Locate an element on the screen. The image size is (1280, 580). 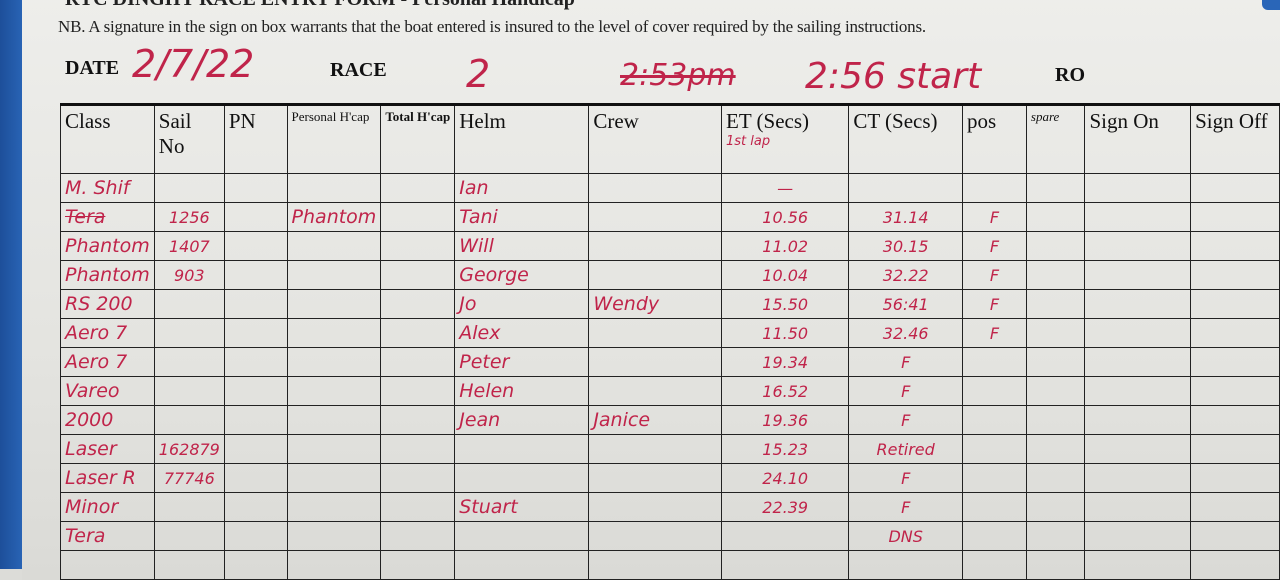
cell-helm: George is located at coordinates (522, 275).